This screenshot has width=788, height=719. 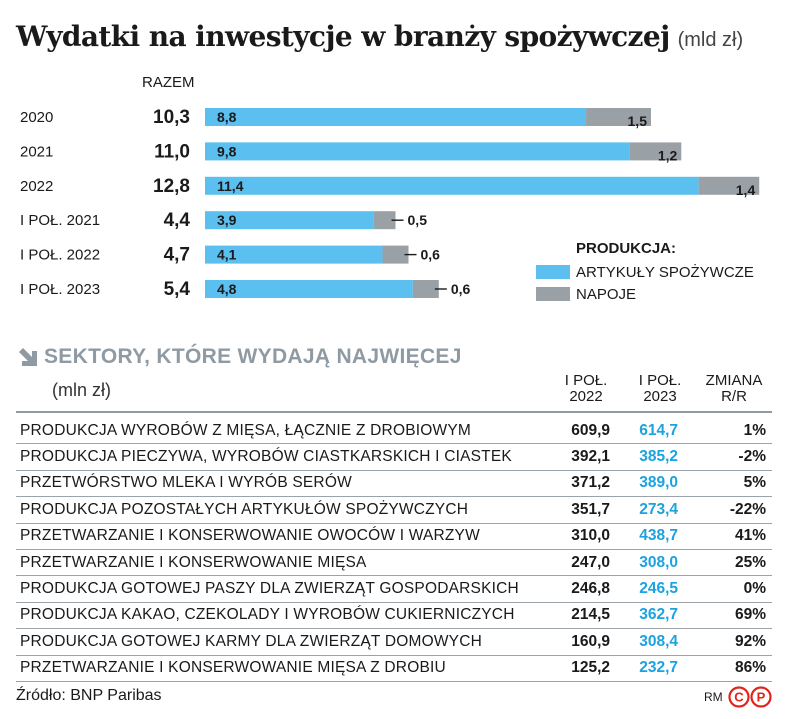 I want to click on svg-text: P, so click(x=761, y=697).